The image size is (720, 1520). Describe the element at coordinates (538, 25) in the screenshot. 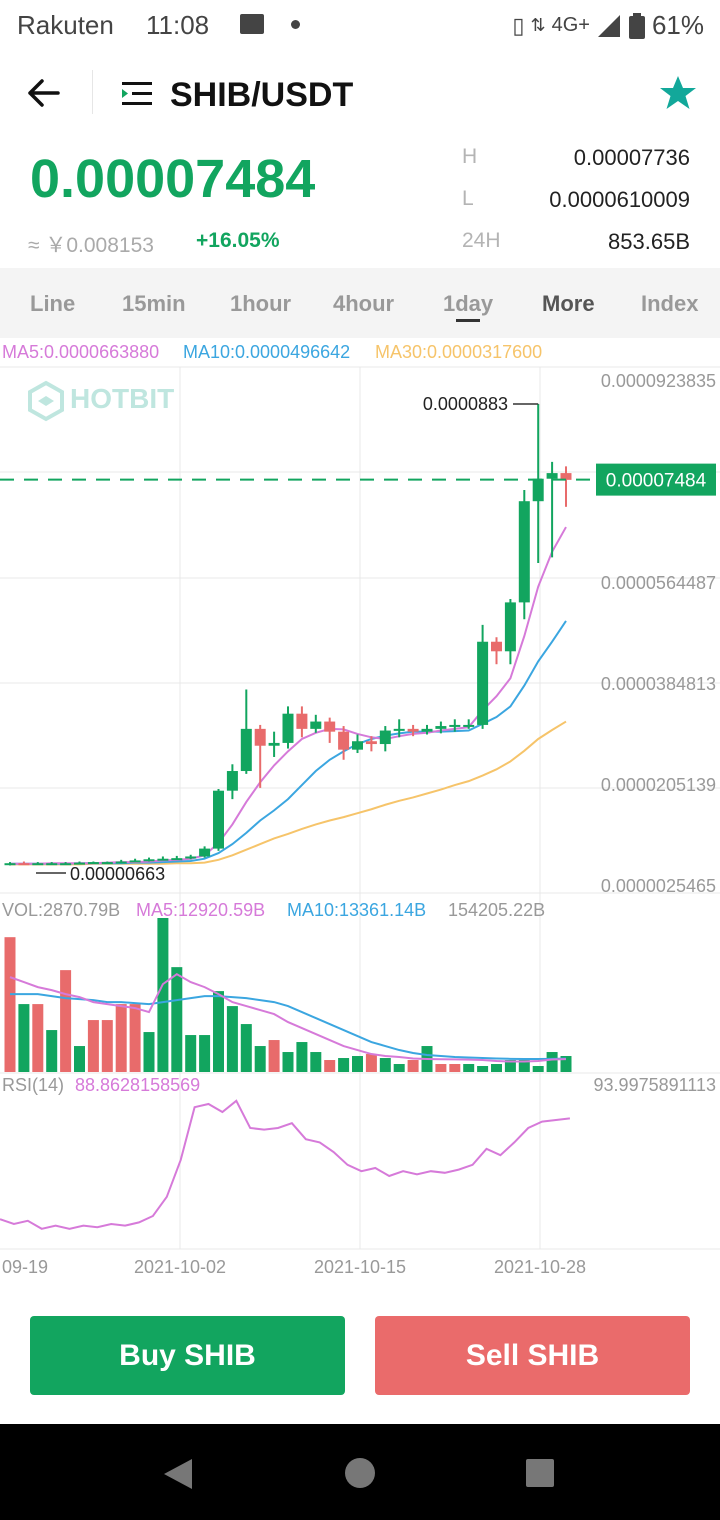

I see `data-arrows-icon: ⇅` at that location.